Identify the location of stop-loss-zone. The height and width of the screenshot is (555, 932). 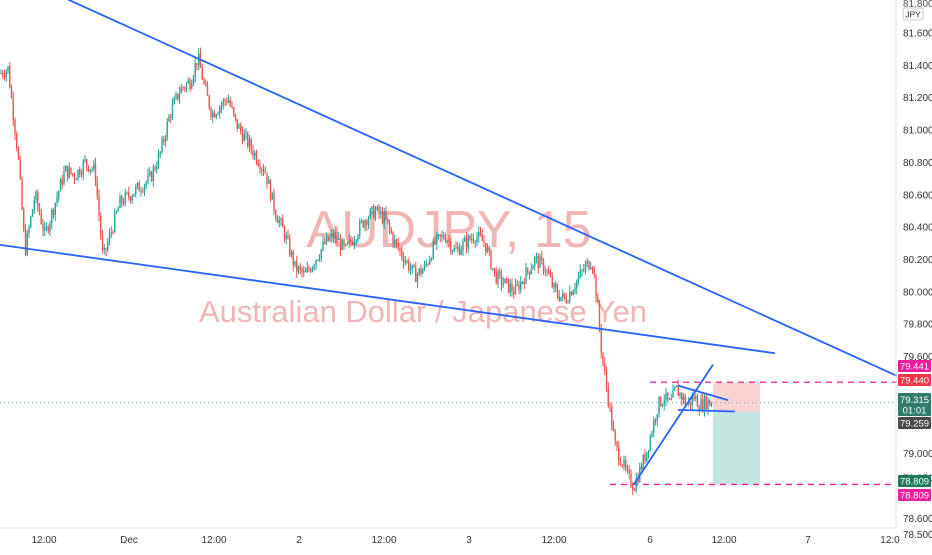
(736, 397).